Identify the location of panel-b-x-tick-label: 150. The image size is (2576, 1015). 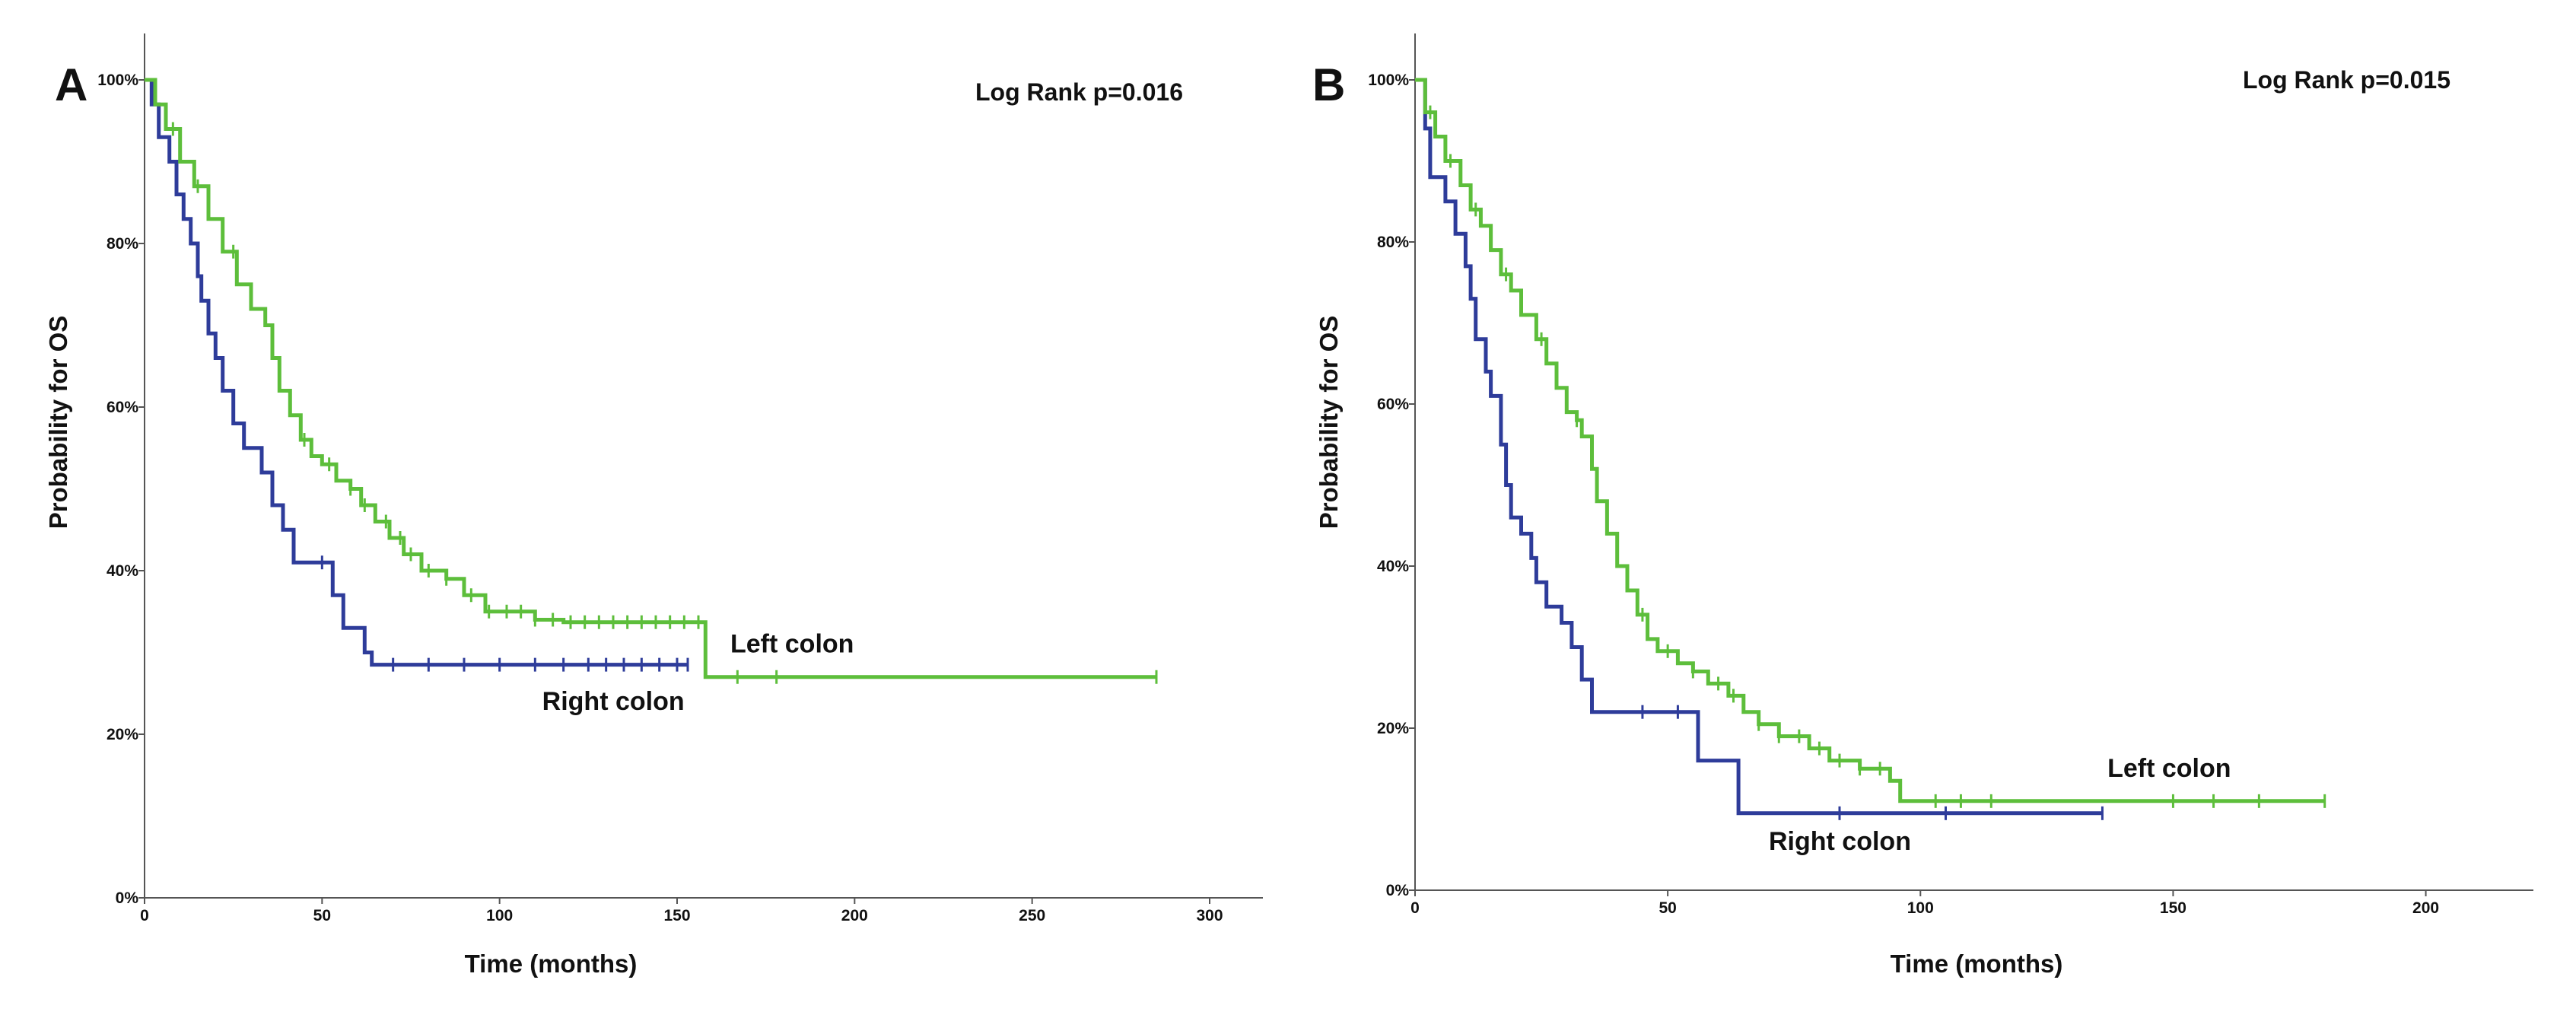
(2173, 908).